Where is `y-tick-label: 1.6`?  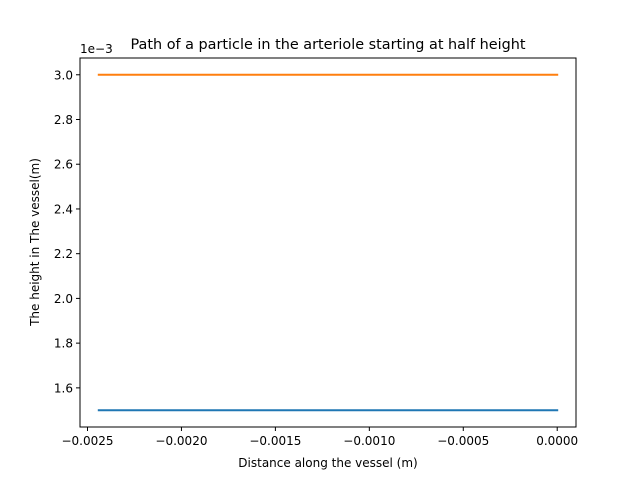
y-tick-label: 1.6 is located at coordinates (63, 388).